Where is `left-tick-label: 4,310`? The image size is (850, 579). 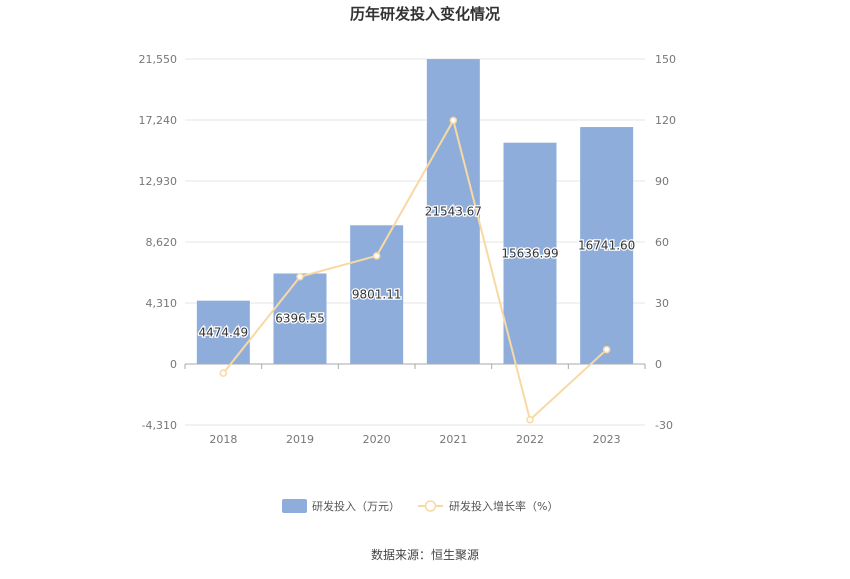
left-tick-label: 4,310 is located at coordinates (162, 303).